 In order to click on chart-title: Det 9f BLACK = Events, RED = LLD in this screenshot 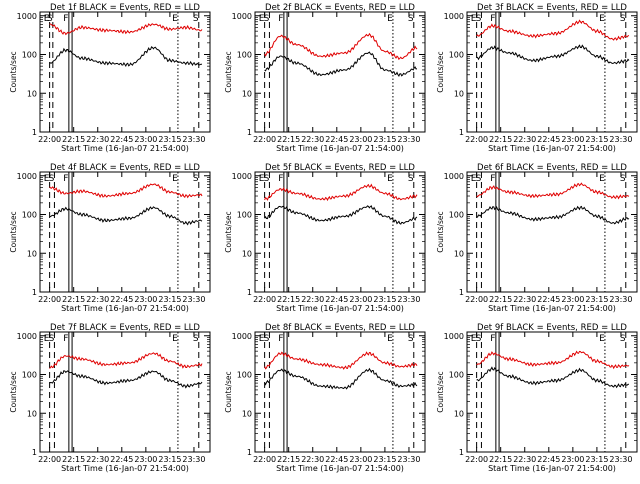, I will do `click(552, 328)`.